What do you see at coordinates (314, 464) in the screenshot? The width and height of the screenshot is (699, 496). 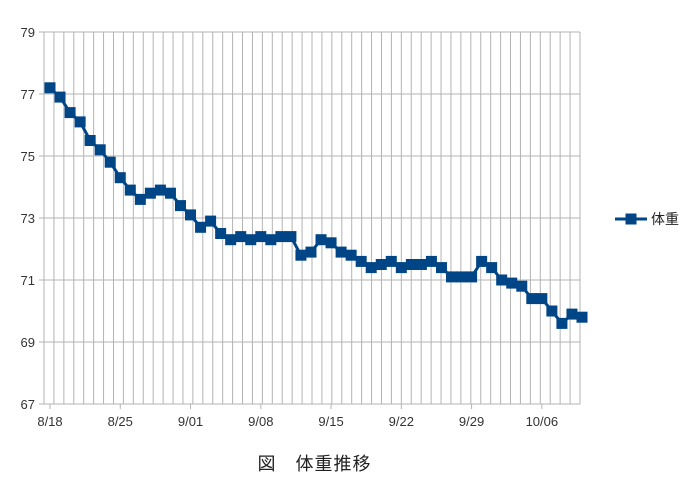 I see `figure-caption: 図 体重推移` at bounding box center [314, 464].